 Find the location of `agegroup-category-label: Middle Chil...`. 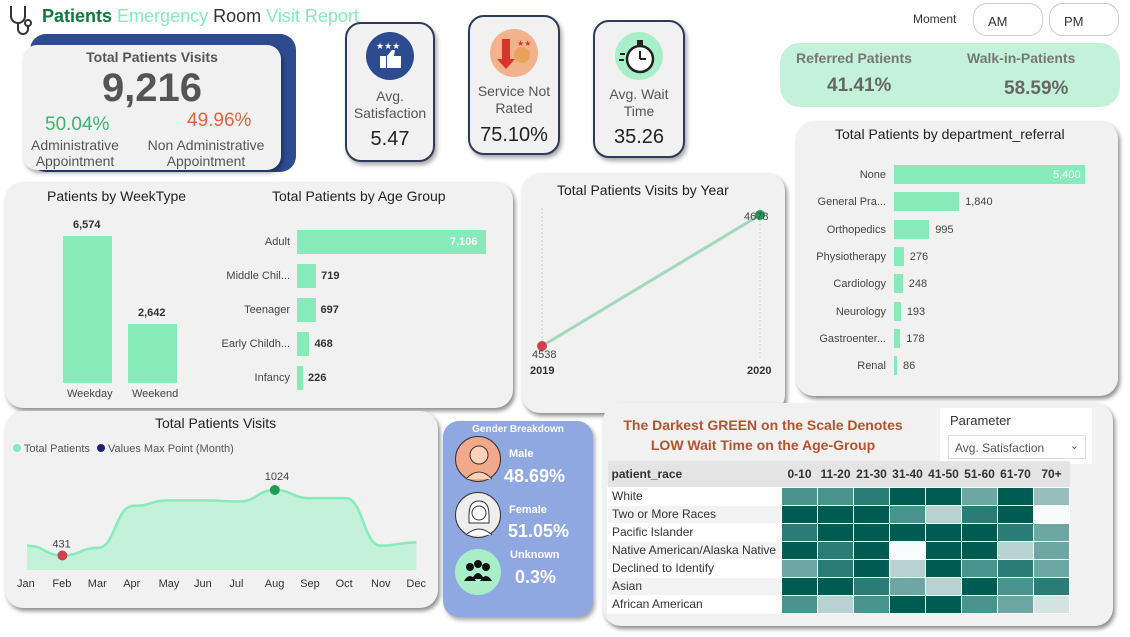

agegroup-category-label: Middle Chil... is located at coordinates (258, 276).